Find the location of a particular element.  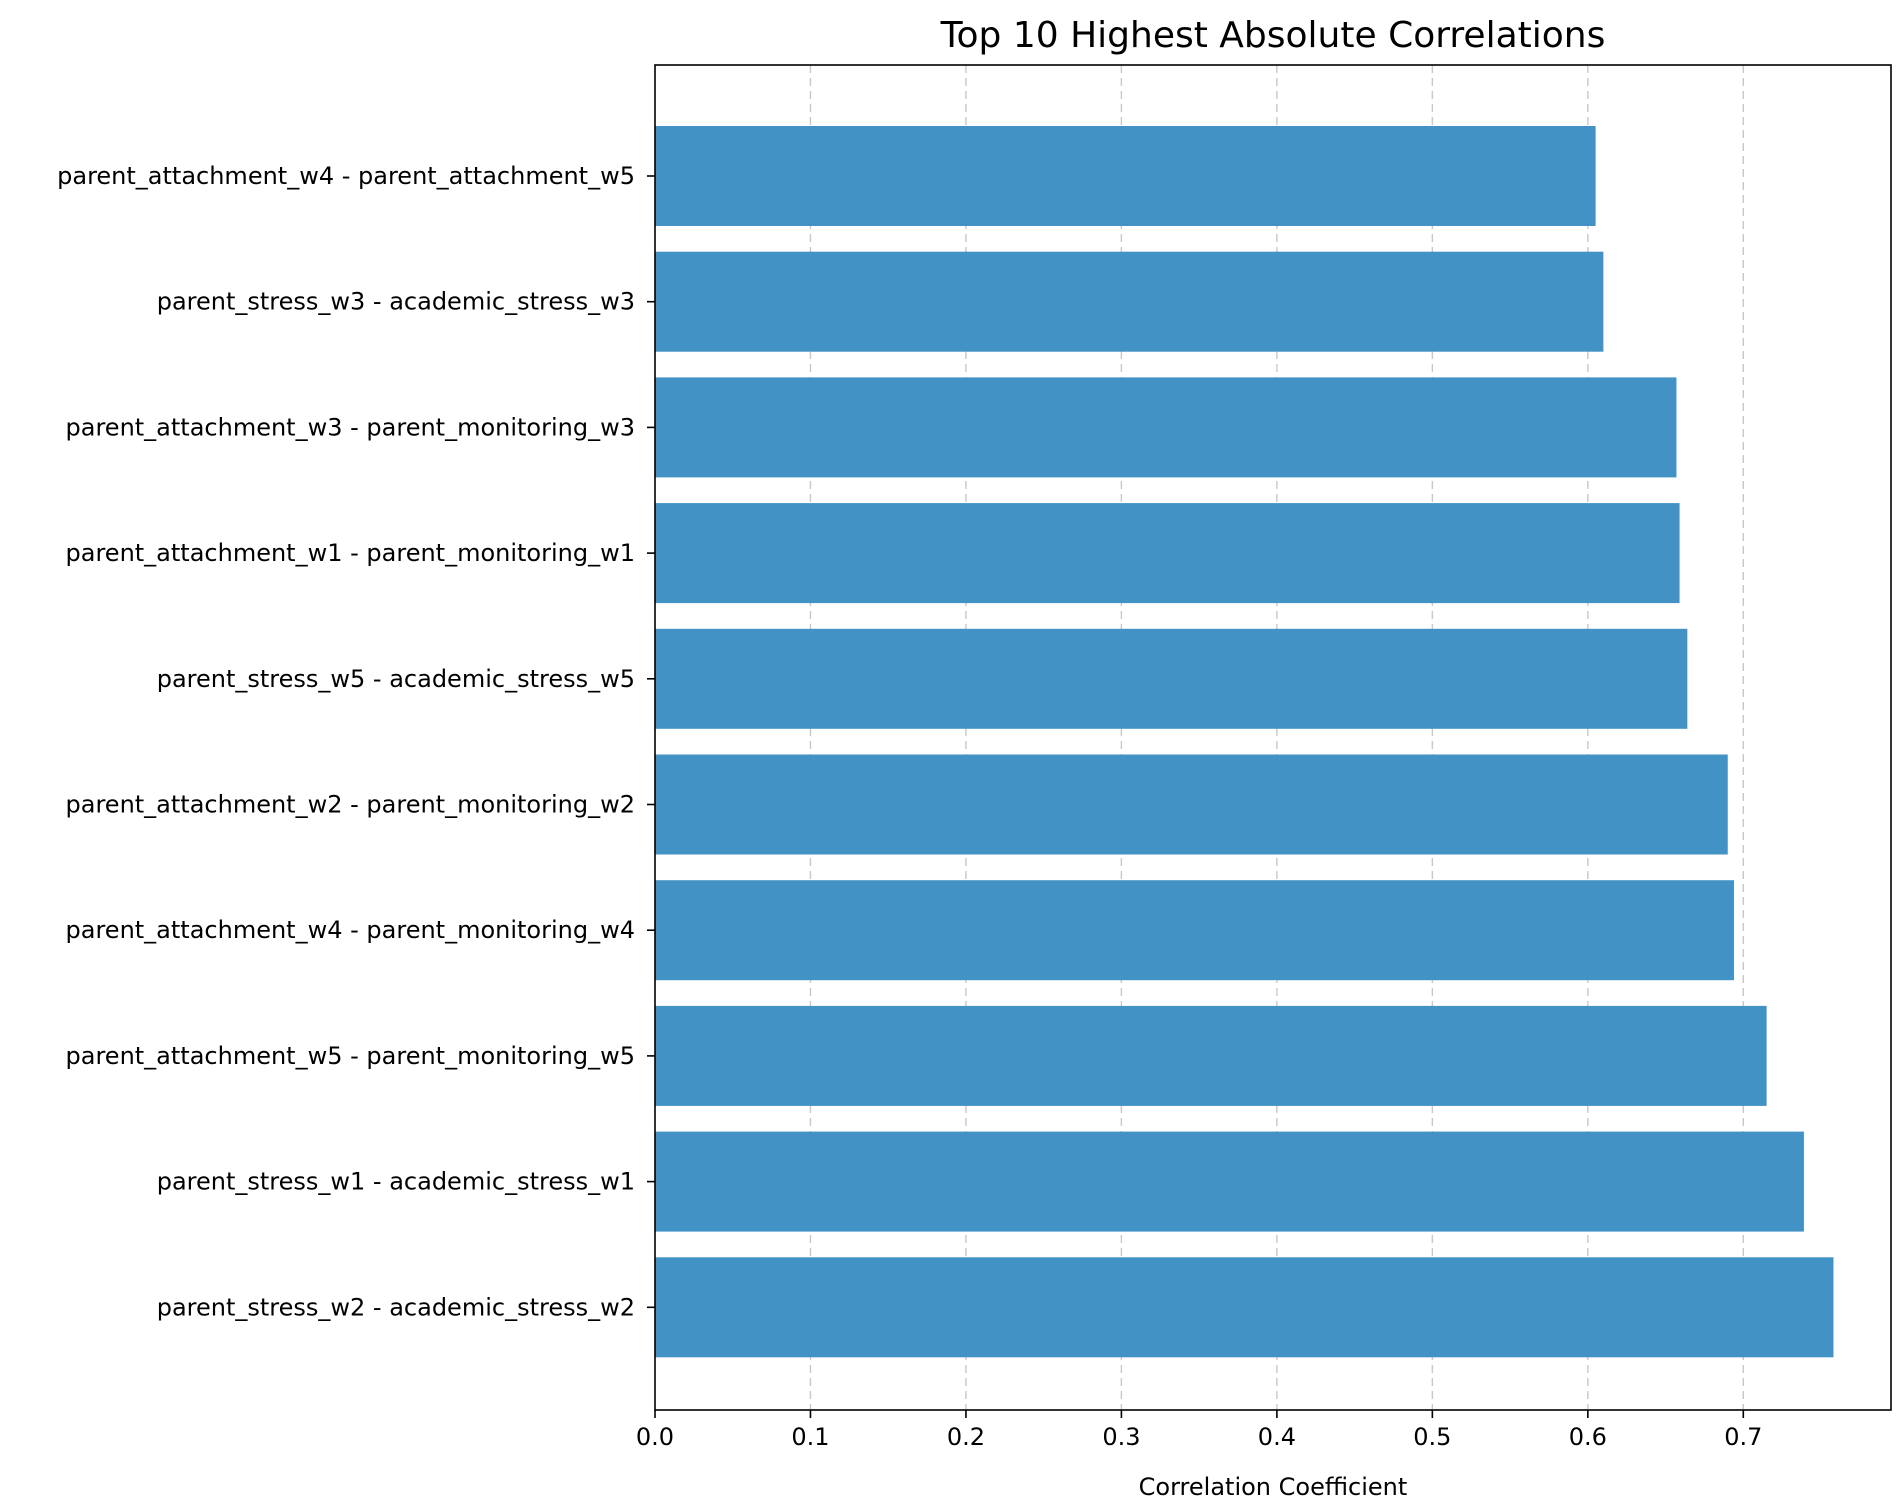

x-axis-label: Correlation Coefficient is located at coordinates (1273, 1487).